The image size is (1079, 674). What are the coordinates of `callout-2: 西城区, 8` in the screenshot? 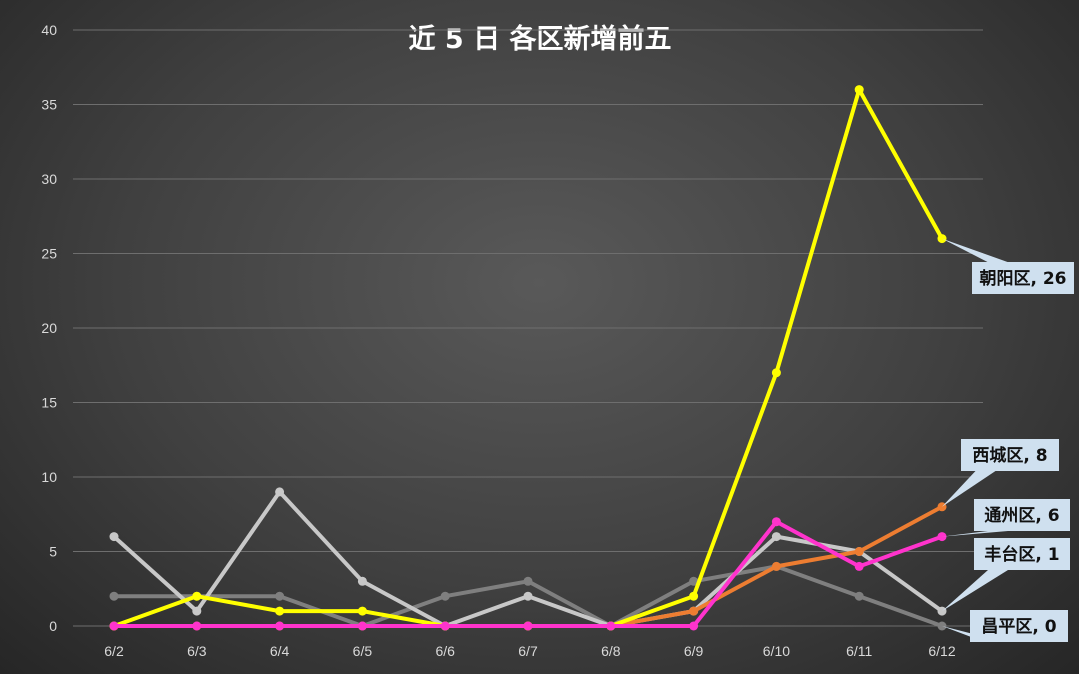 It's located at (1000, 473).